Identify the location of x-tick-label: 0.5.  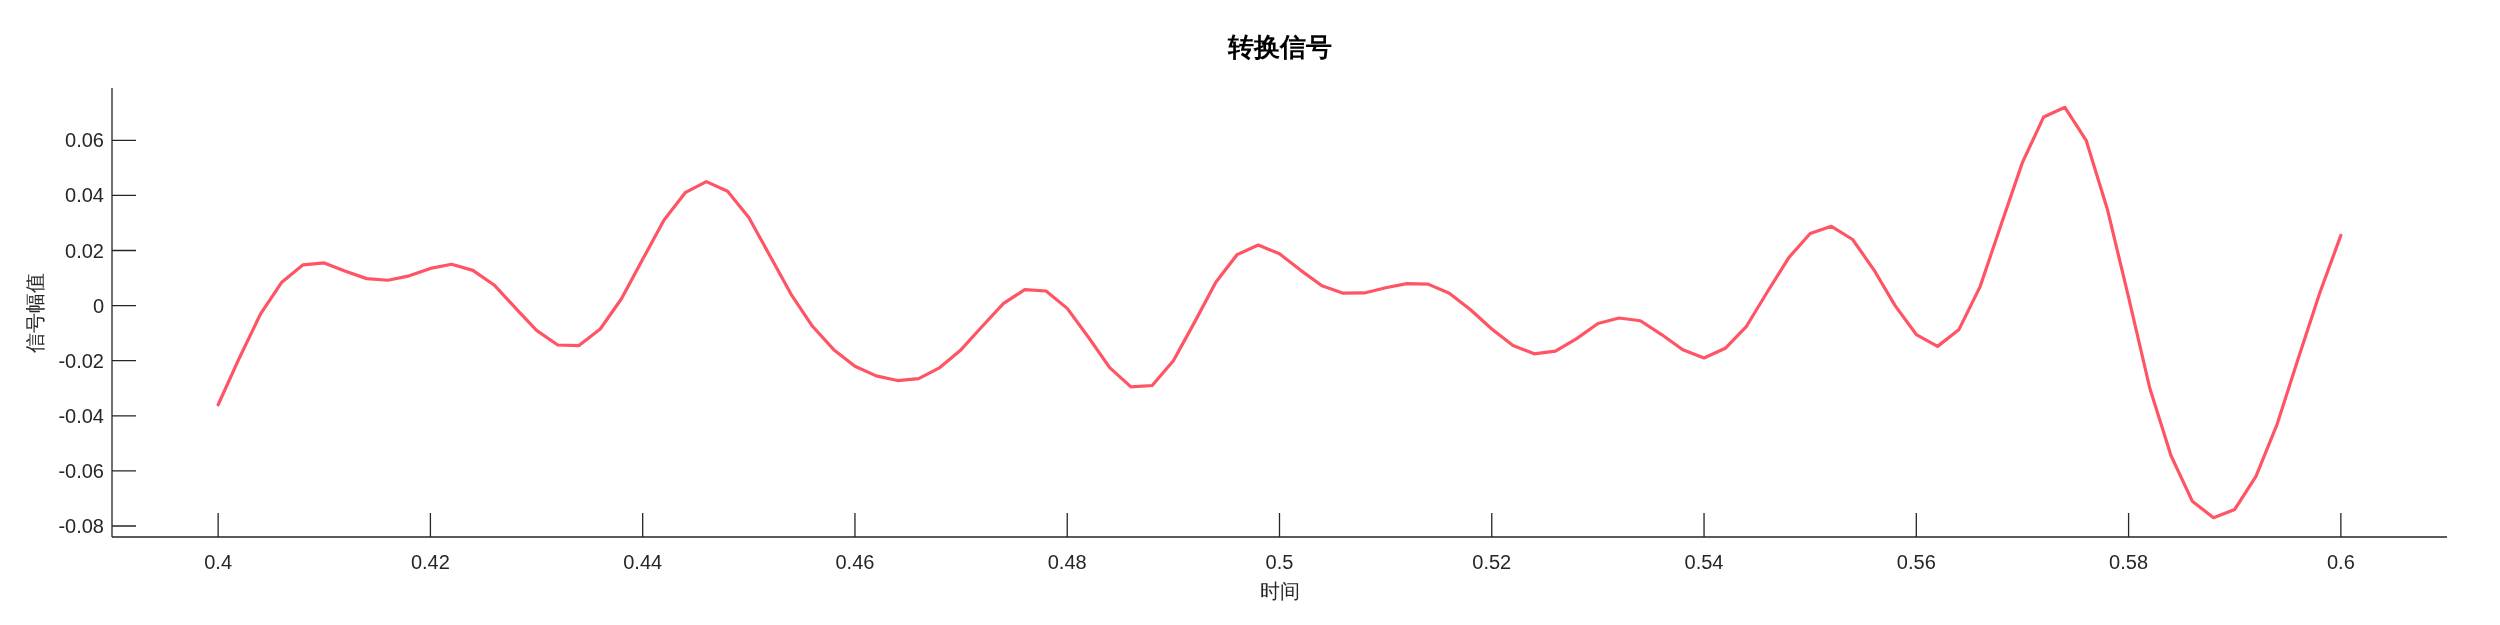
(1279, 562).